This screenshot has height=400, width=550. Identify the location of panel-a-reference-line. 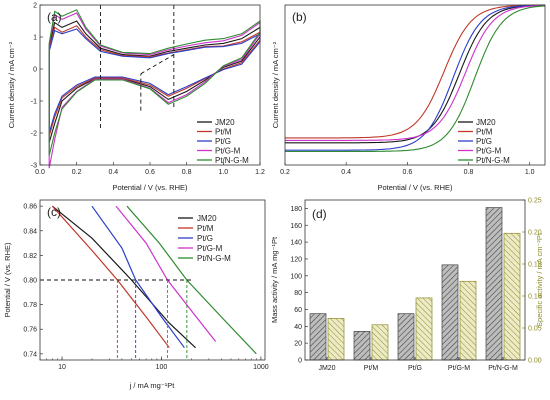
(157, 64).